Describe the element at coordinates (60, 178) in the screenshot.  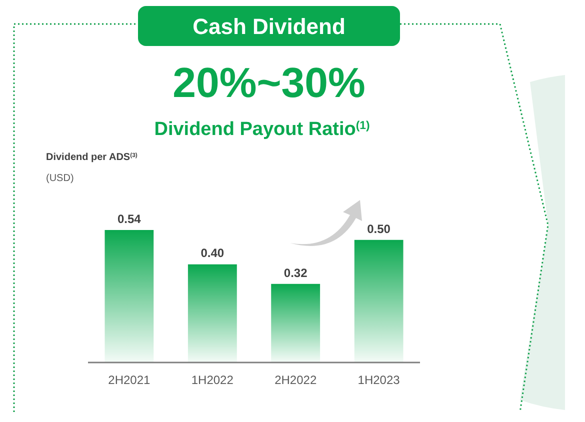
I see `text: (USD)` at that location.